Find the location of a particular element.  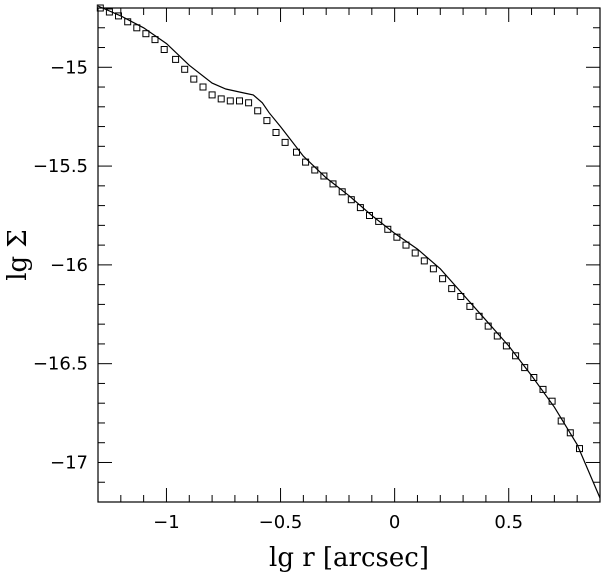

y-tick-label: −16.5 is located at coordinates (60, 364).